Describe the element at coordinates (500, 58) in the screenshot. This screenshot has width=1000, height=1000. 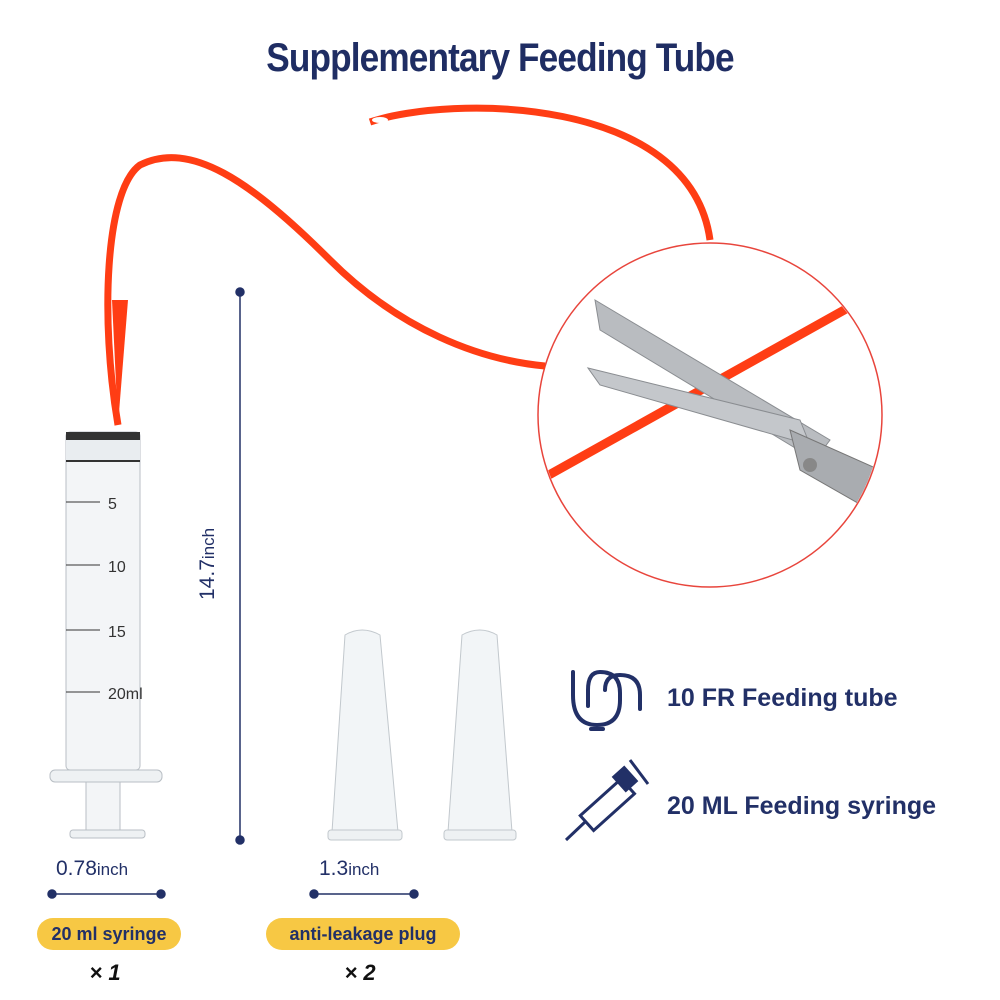
I see `page-title: Supplementary Feeding Tube` at that location.